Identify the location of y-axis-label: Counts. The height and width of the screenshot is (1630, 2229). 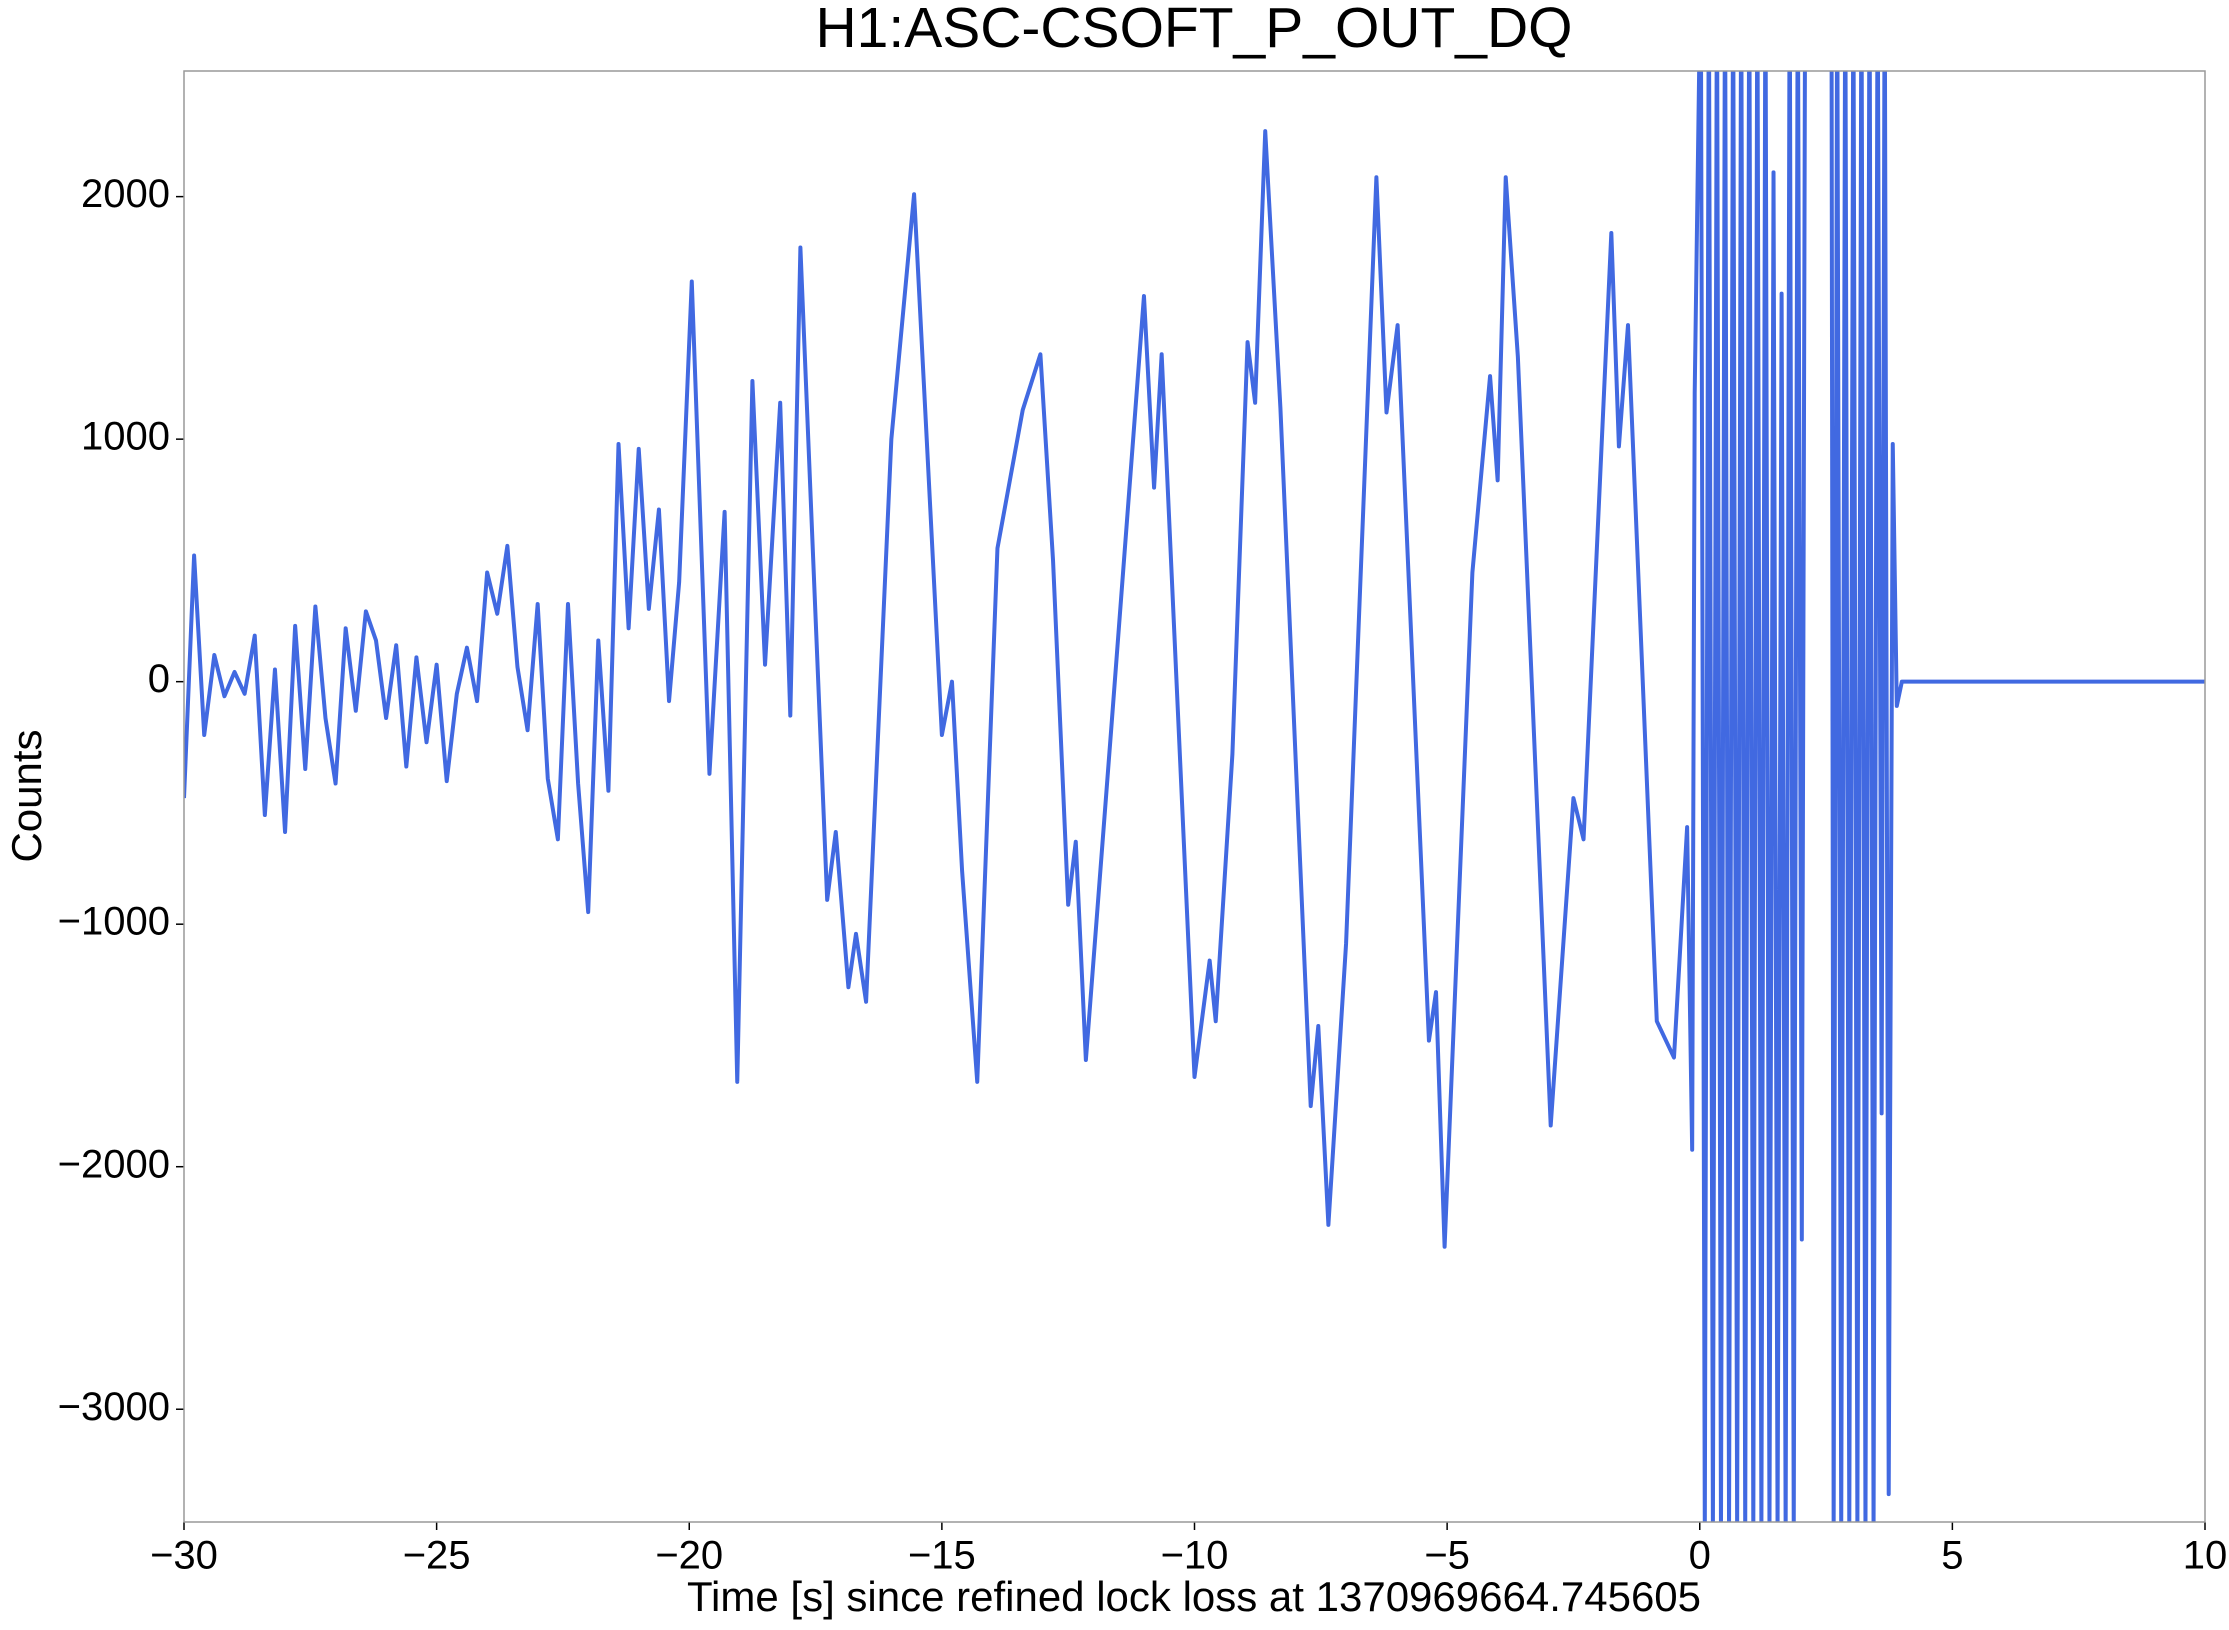
(26, 795).